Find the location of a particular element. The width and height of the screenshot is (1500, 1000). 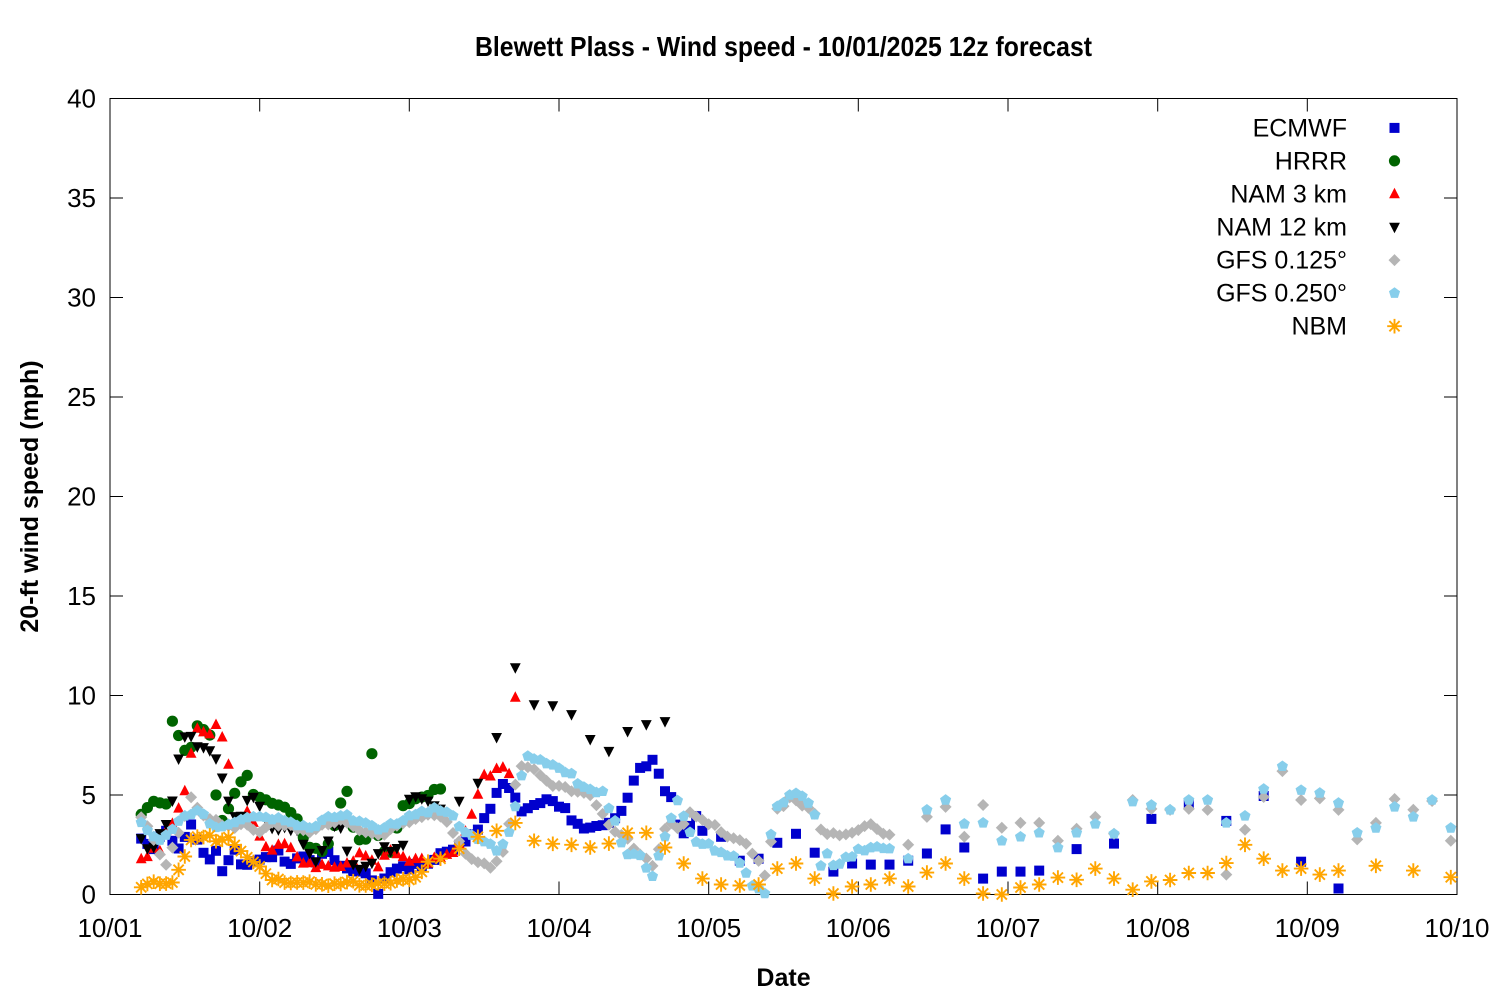

svg-text: 40 is located at coordinates (81, 99).